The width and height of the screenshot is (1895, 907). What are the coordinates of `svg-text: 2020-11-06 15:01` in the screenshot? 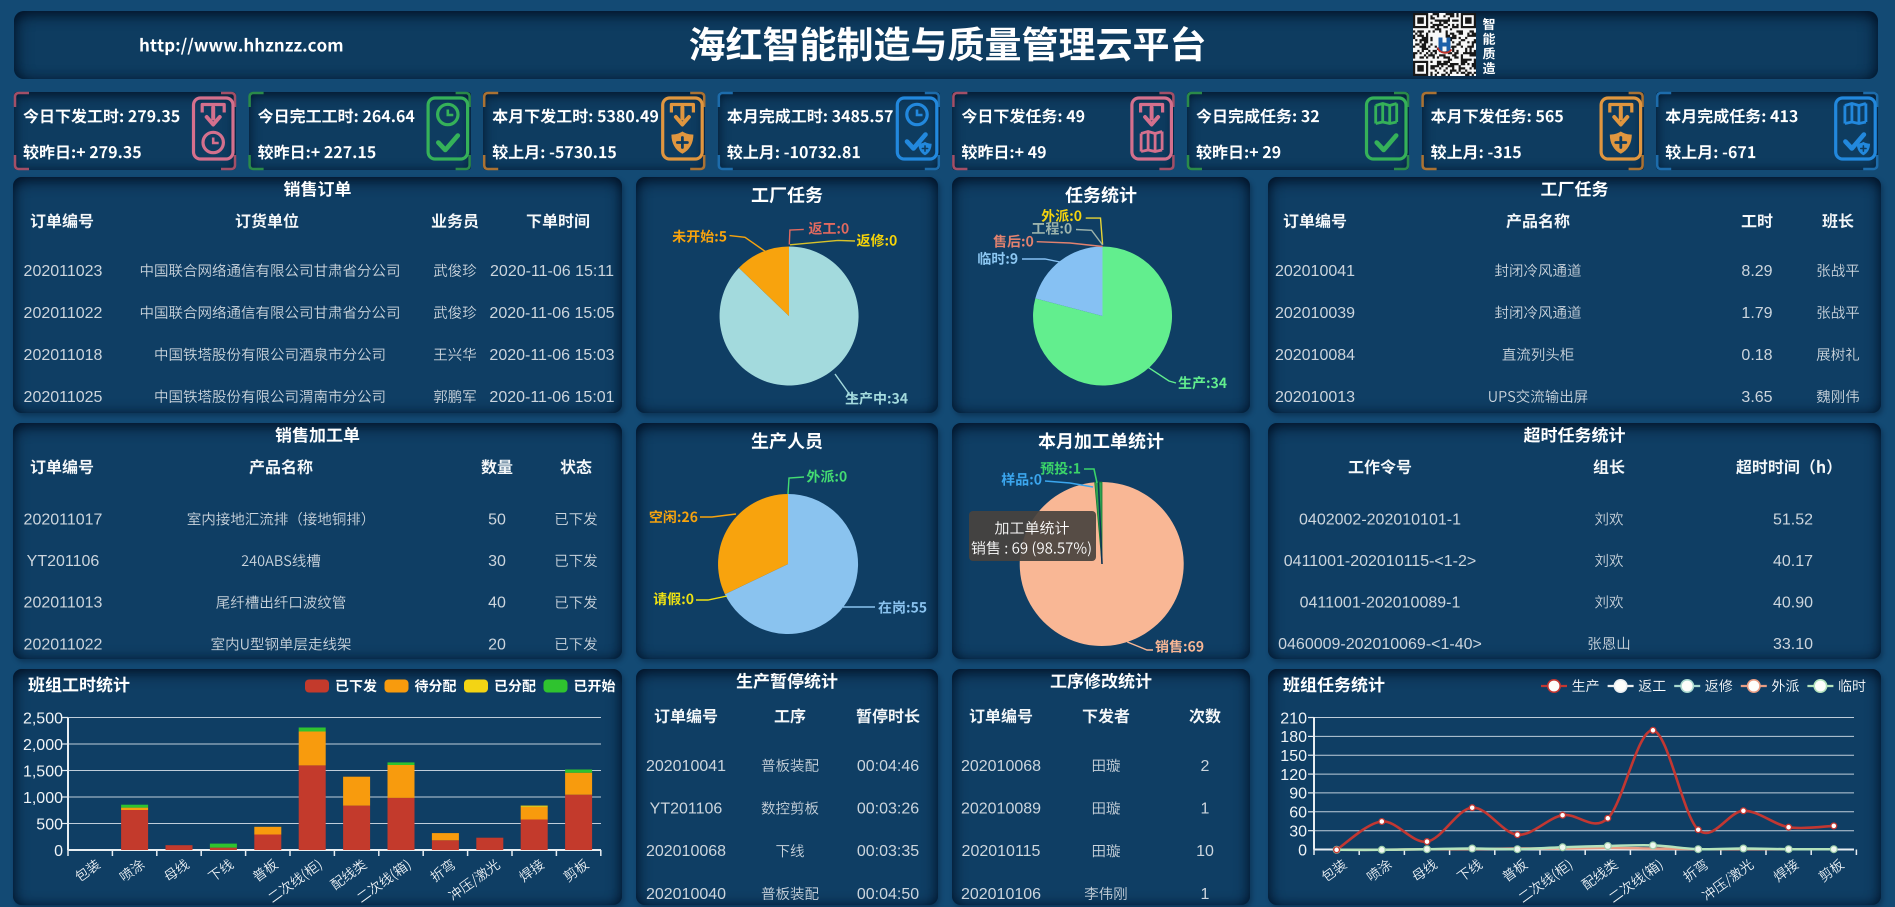 It's located at (551, 397).